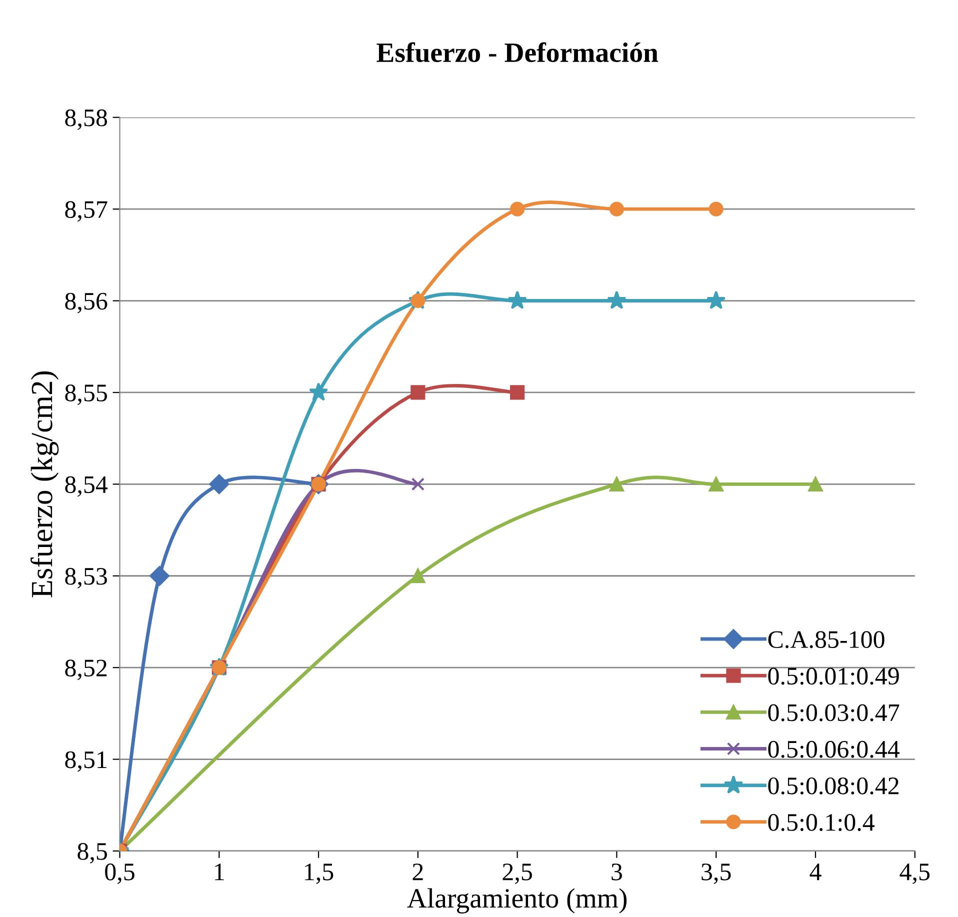  What do you see at coordinates (119, 874) in the screenshot?
I see `x-tick-label: 0,5` at bounding box center [119, 874].